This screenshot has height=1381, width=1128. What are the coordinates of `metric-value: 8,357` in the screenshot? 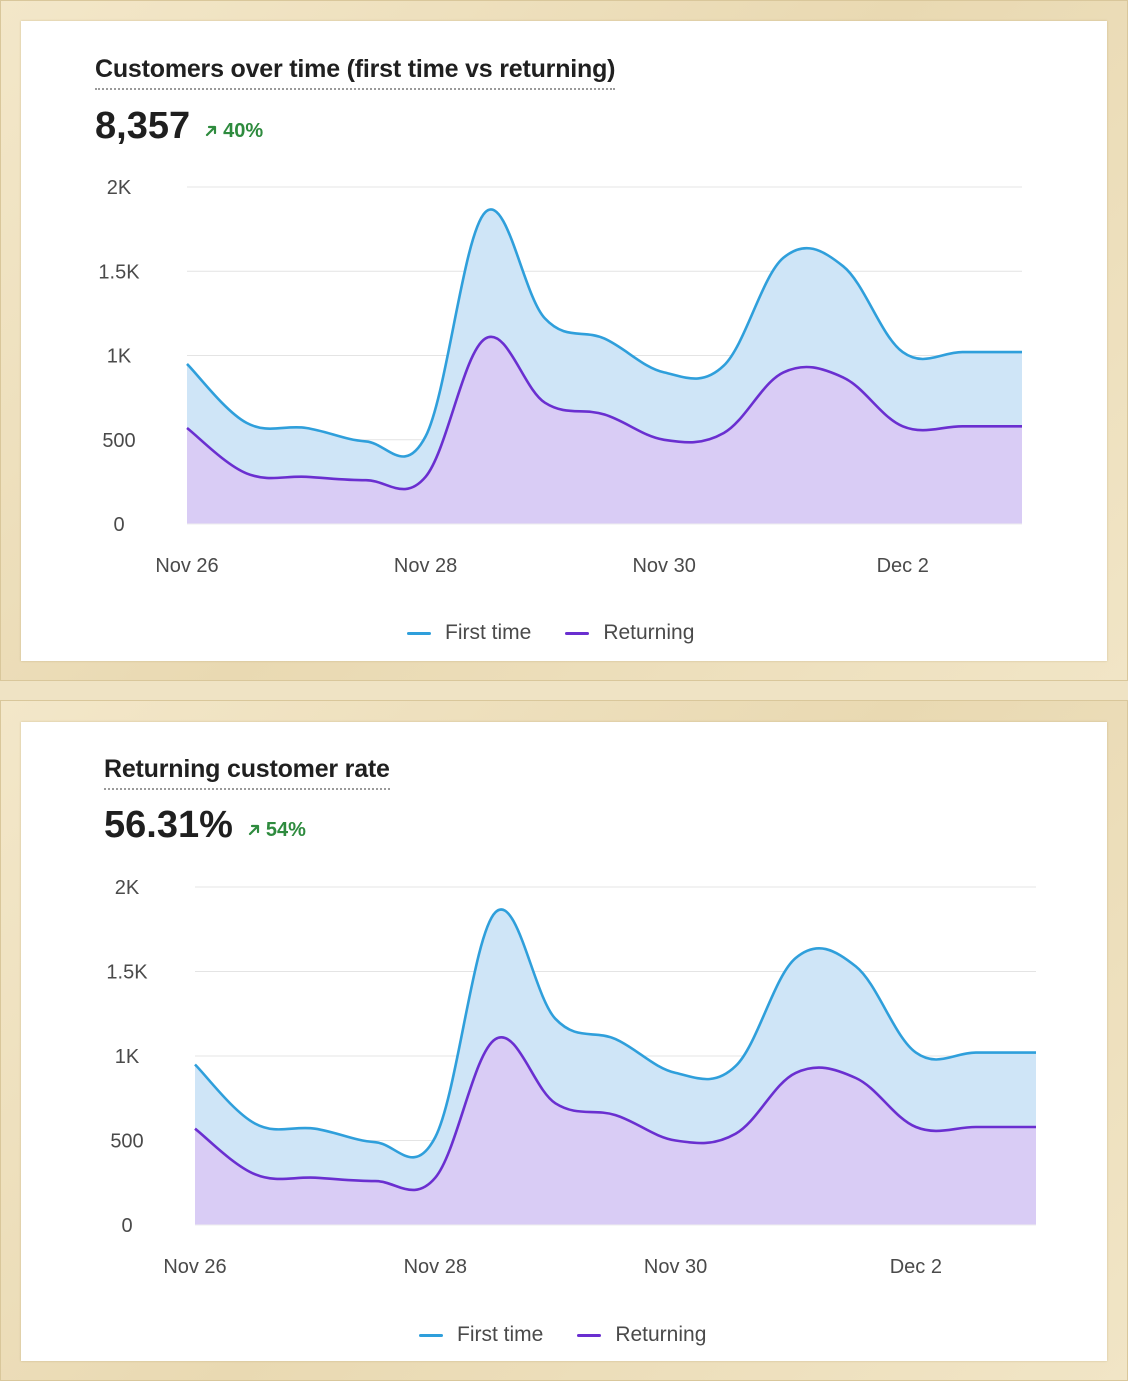 It's located at (143, 126).